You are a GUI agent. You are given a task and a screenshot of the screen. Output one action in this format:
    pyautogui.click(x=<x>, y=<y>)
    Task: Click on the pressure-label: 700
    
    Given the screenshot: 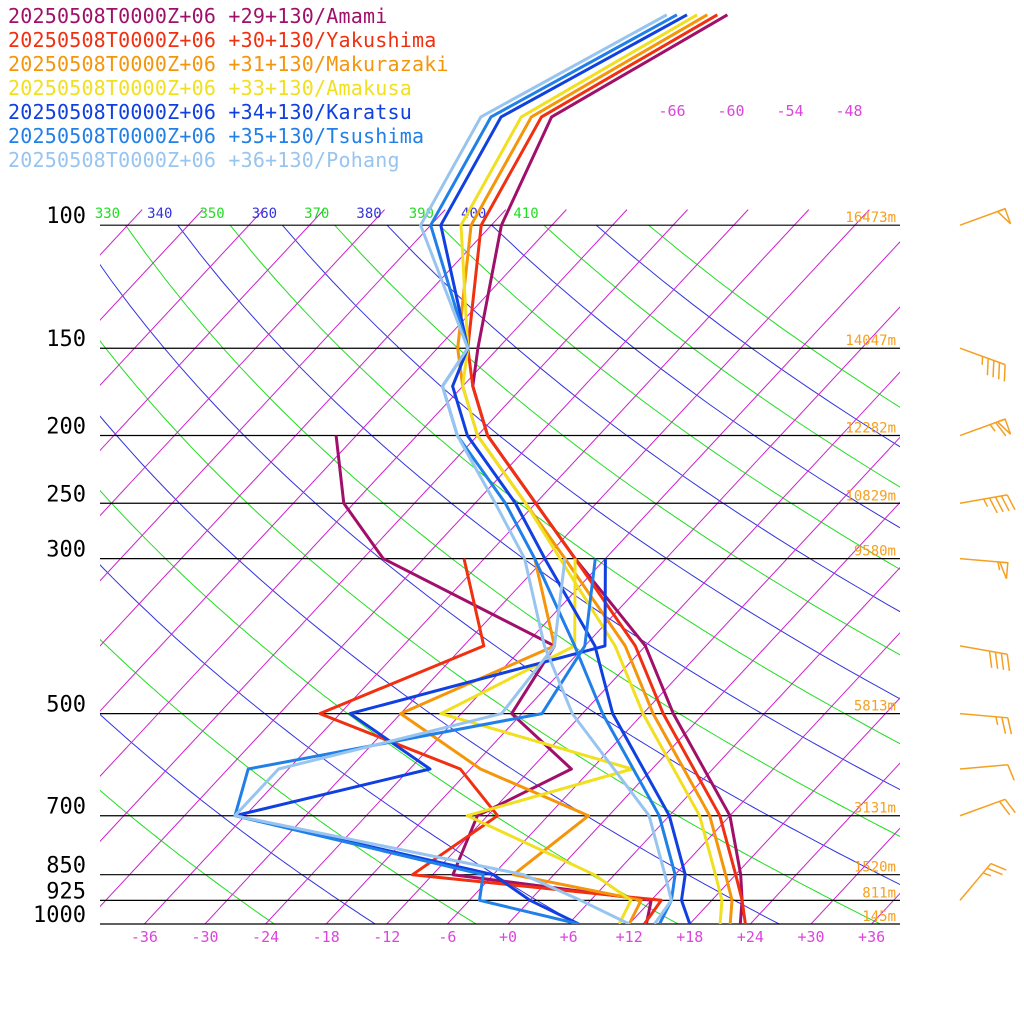 What is the action you would take?
    pyautogui.click(x=66, y=807)
    